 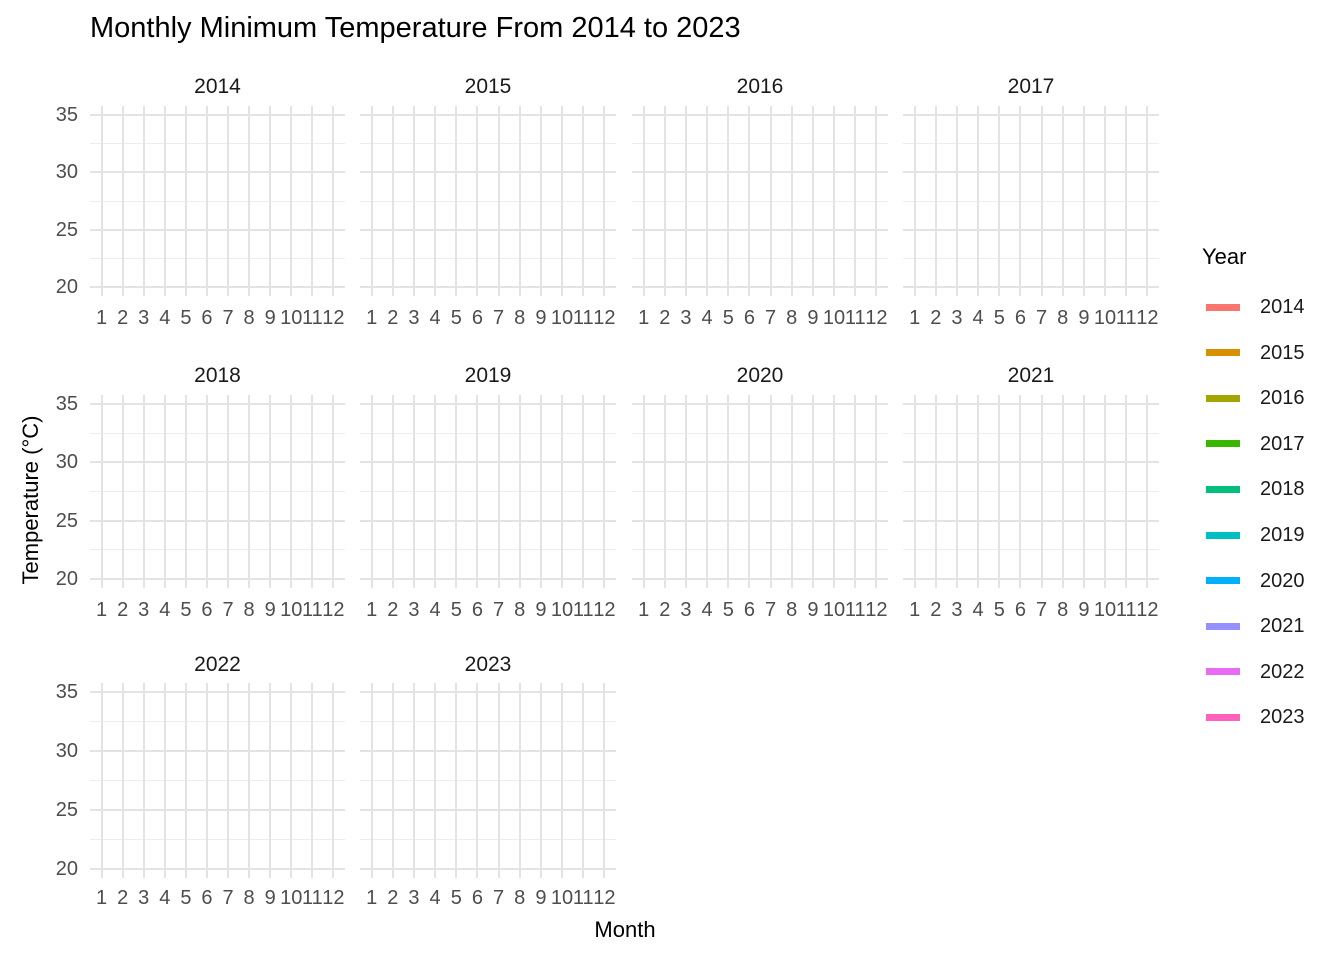 What do you see at coordinates (66, 520) in the screenshot?
I see `y-tick-label: 25` at bounding box center [66, 520].